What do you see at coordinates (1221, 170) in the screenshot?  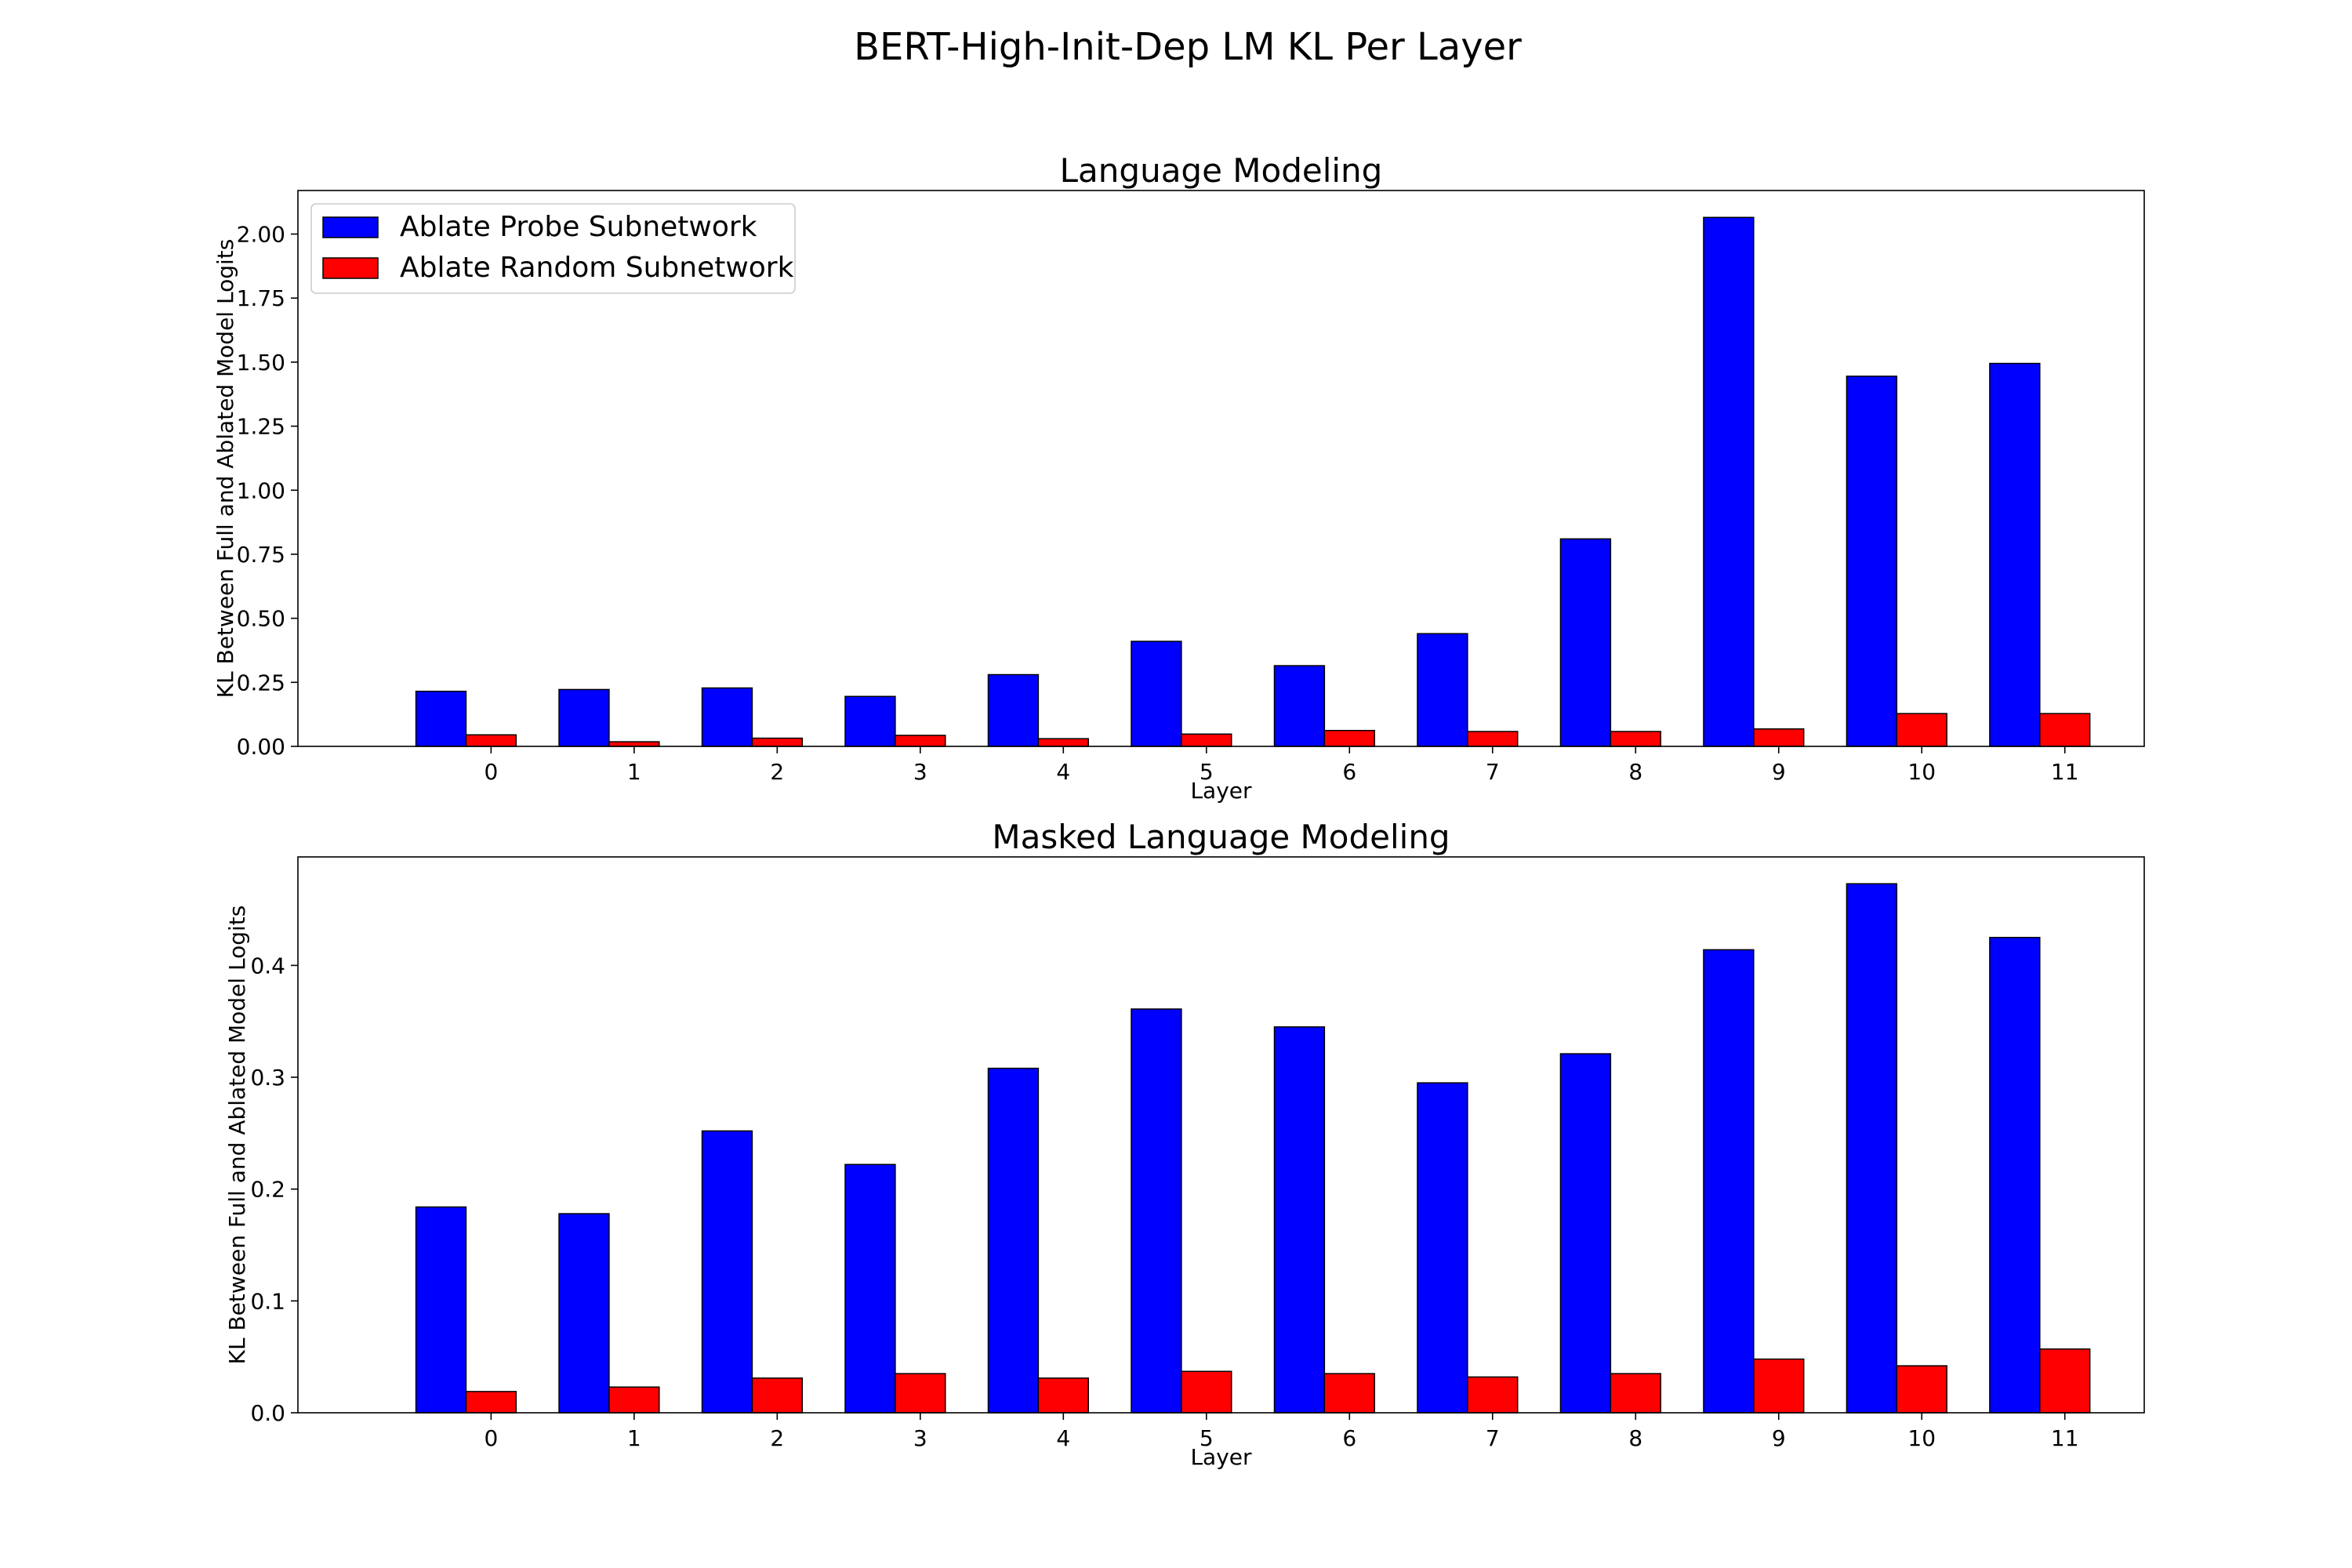 I see `subplot-title: Language Modeling` at bounding box center [1221, 170].